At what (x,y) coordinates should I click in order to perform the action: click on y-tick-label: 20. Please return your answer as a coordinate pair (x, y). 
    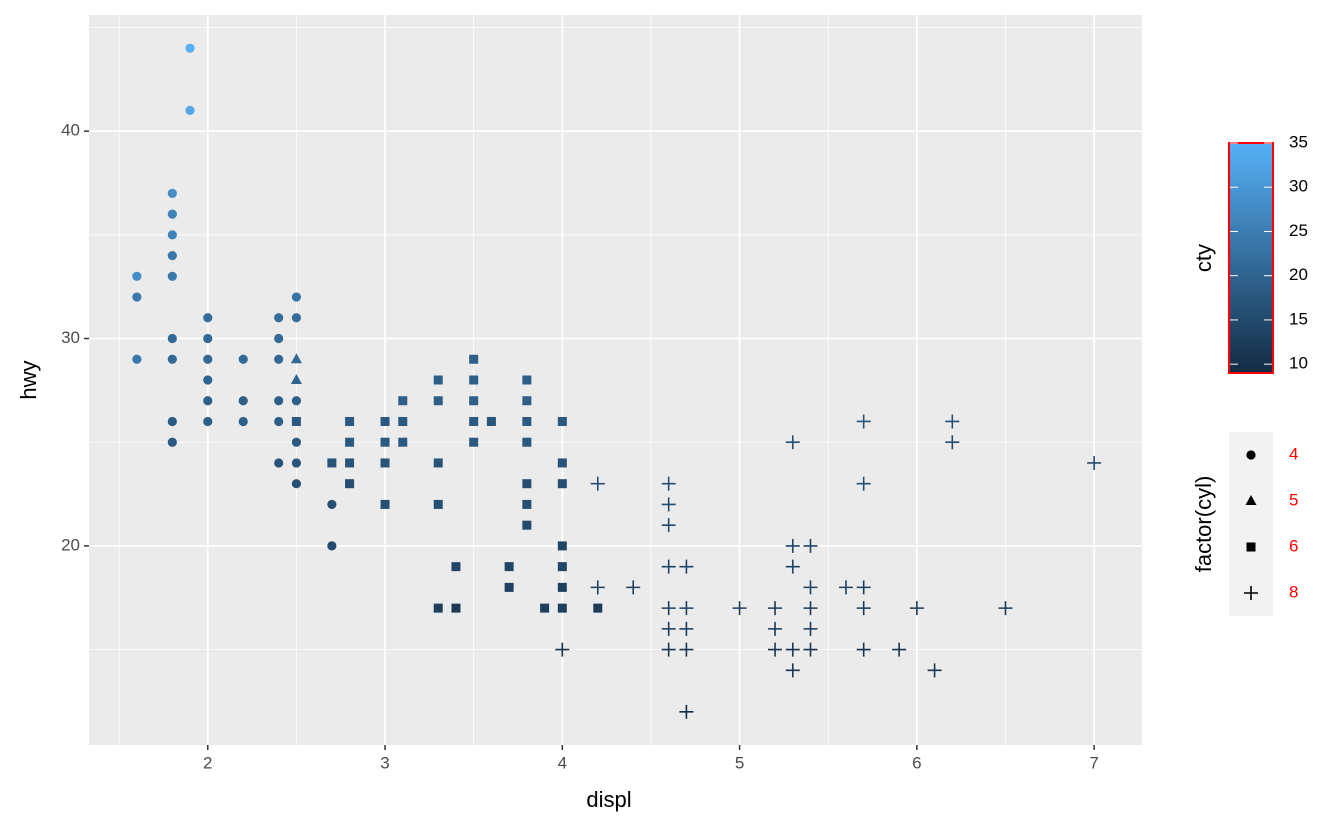
    Looking at the image, I should click on (70, 544).